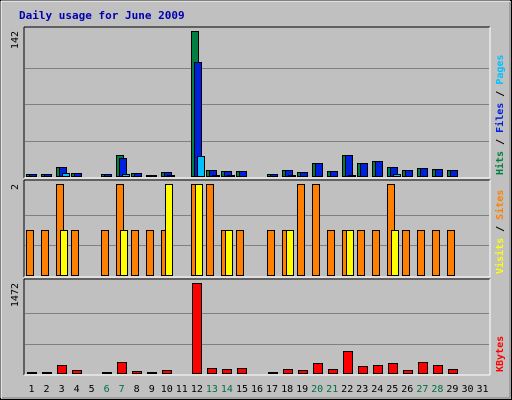  I want to click on series-label-part: KBytes, so click(500, 354).